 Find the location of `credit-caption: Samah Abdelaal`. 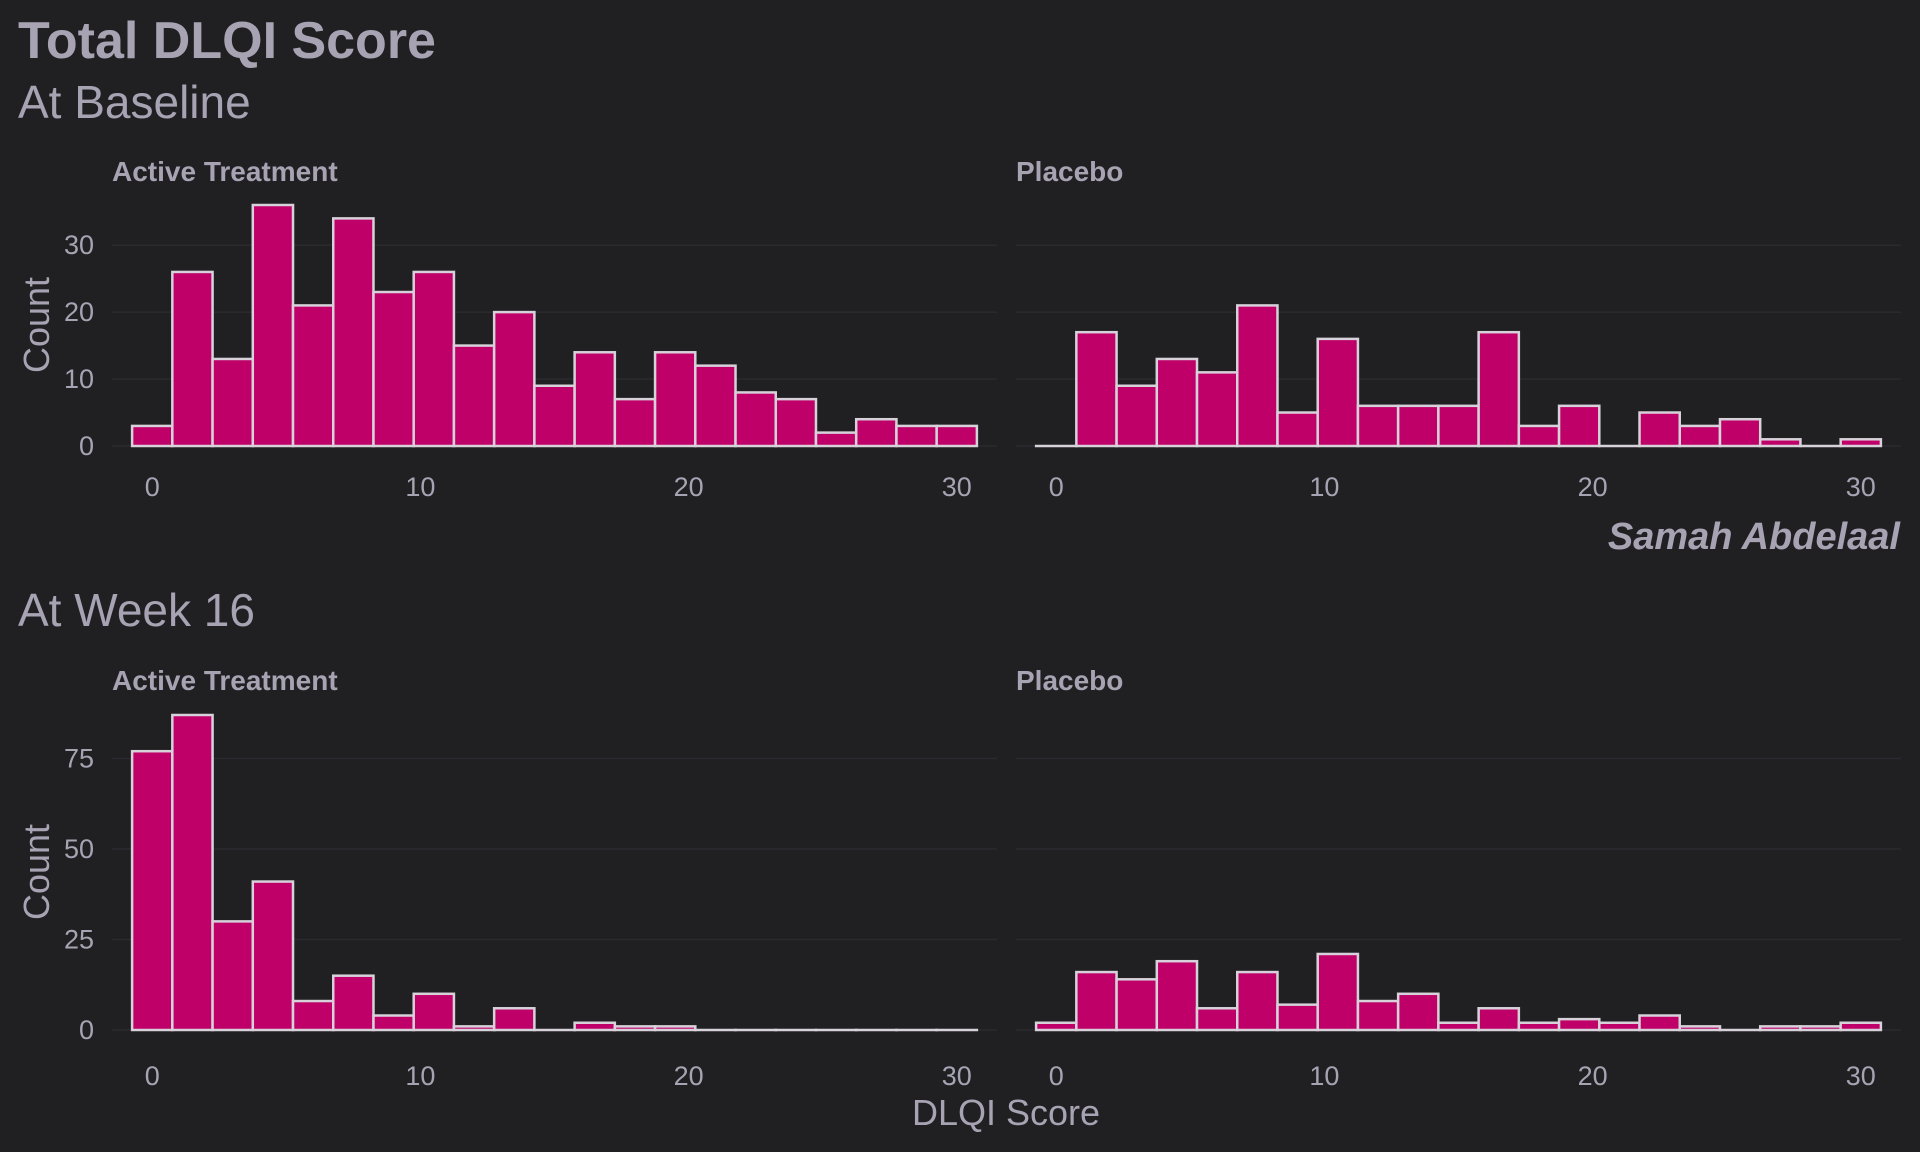

credit-caption: Samah Abdelaal is located at coordinates (1755, 537).